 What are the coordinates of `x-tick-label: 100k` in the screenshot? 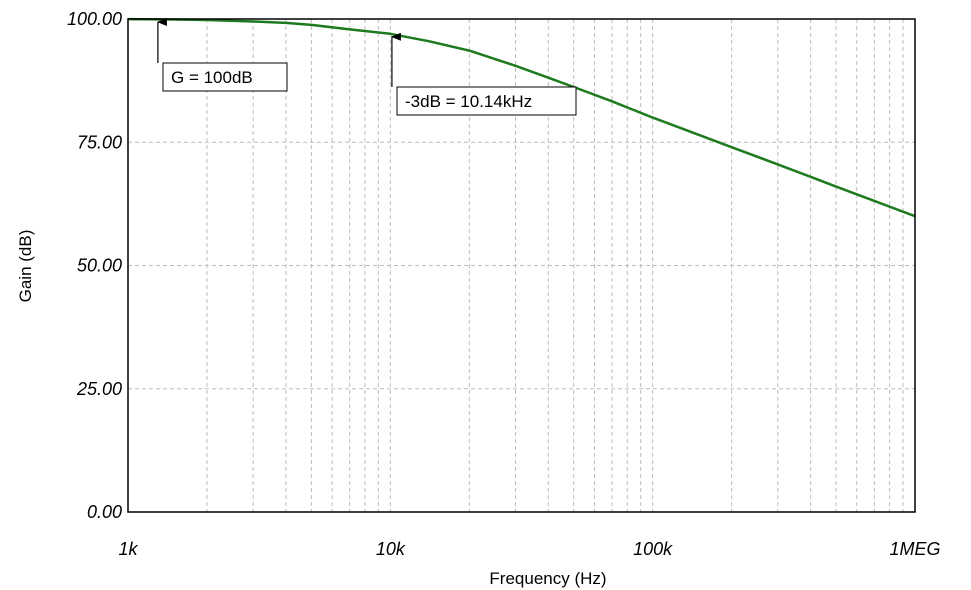 It's located at (653, 549).